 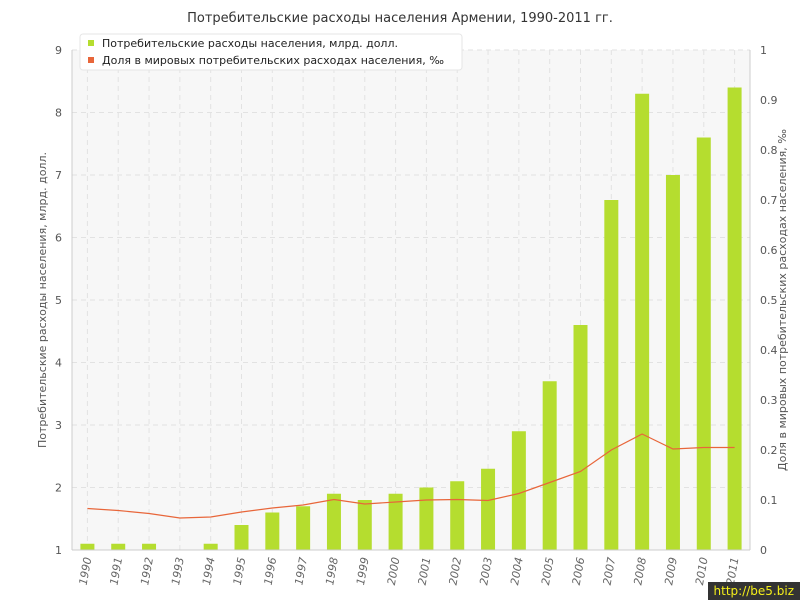 What do you see at coordinates (671, 571) in the screenshot?
I see `x-tick-label: 2009` at bounding box center [671, 571].